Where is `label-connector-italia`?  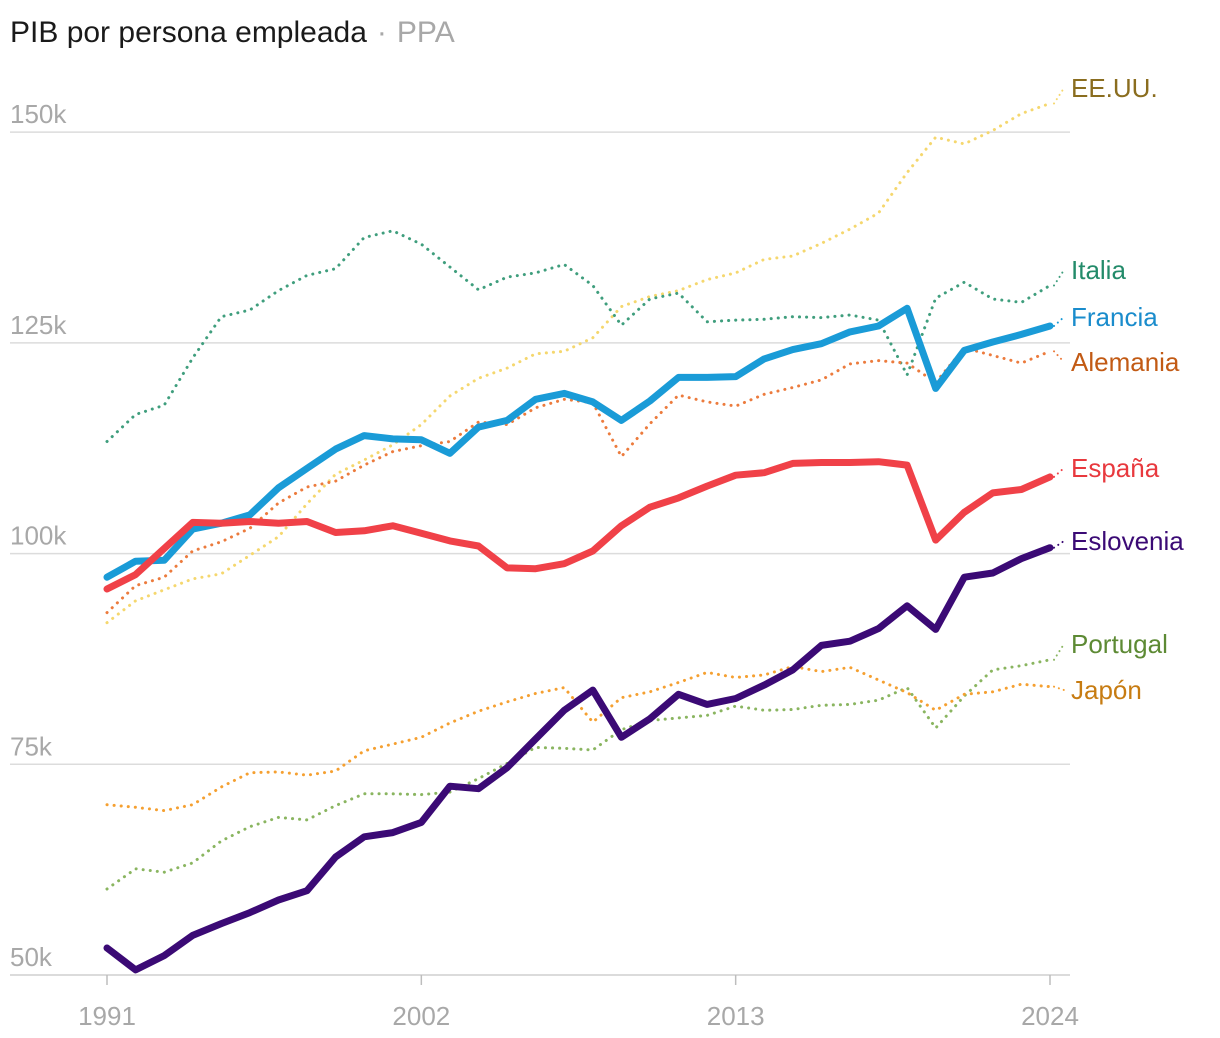 label-connector-italia is located at coordinates (1059, 278).